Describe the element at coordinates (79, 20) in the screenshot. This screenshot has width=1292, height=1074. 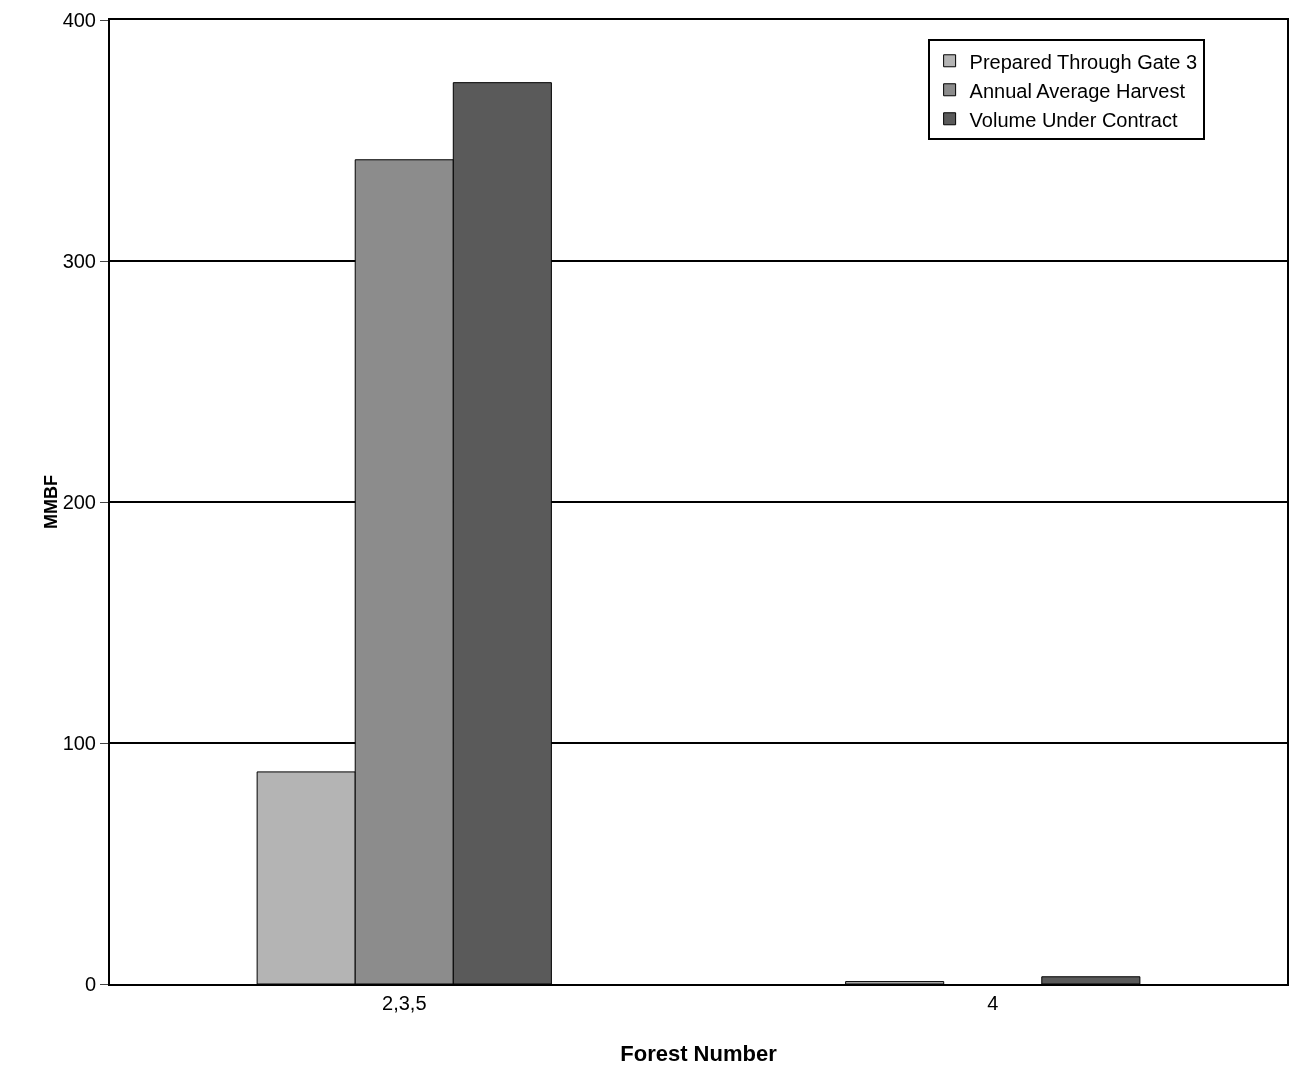
I see `y-tick-label: 400` at that location.